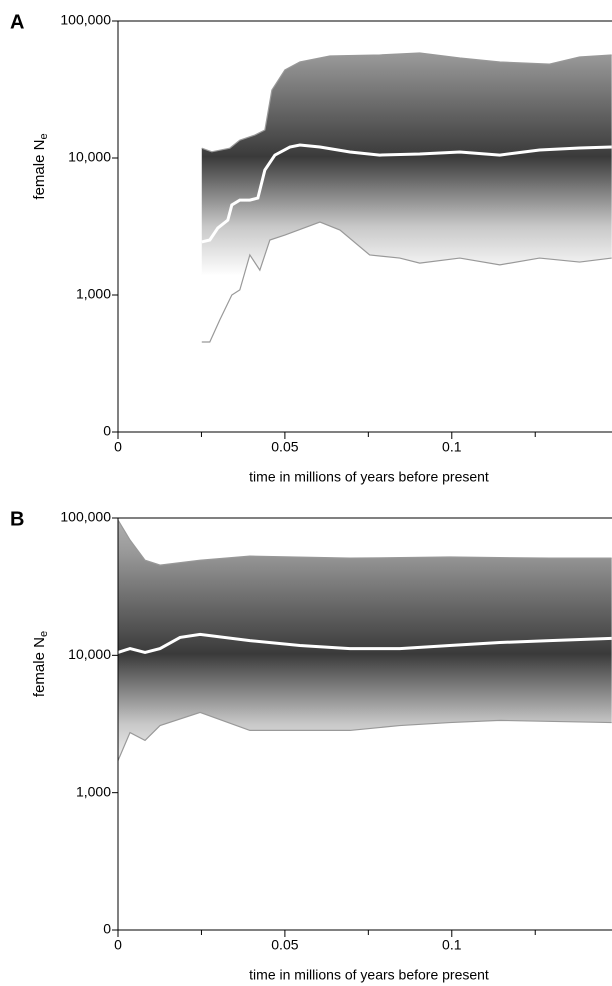 The height and width of the screenshot is (986, 612). What do you see at coordinates (17, 519) in the screenshot?
I see `panel-label: B` at bounding box center [17, 519].